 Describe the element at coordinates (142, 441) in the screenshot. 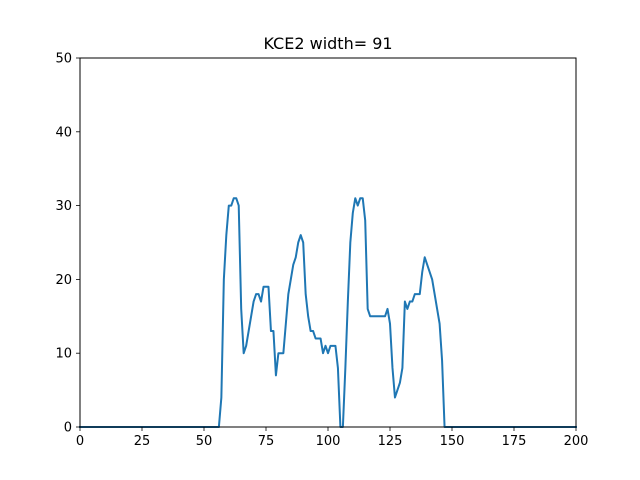

I see `x-tick-label: 25` at that location.